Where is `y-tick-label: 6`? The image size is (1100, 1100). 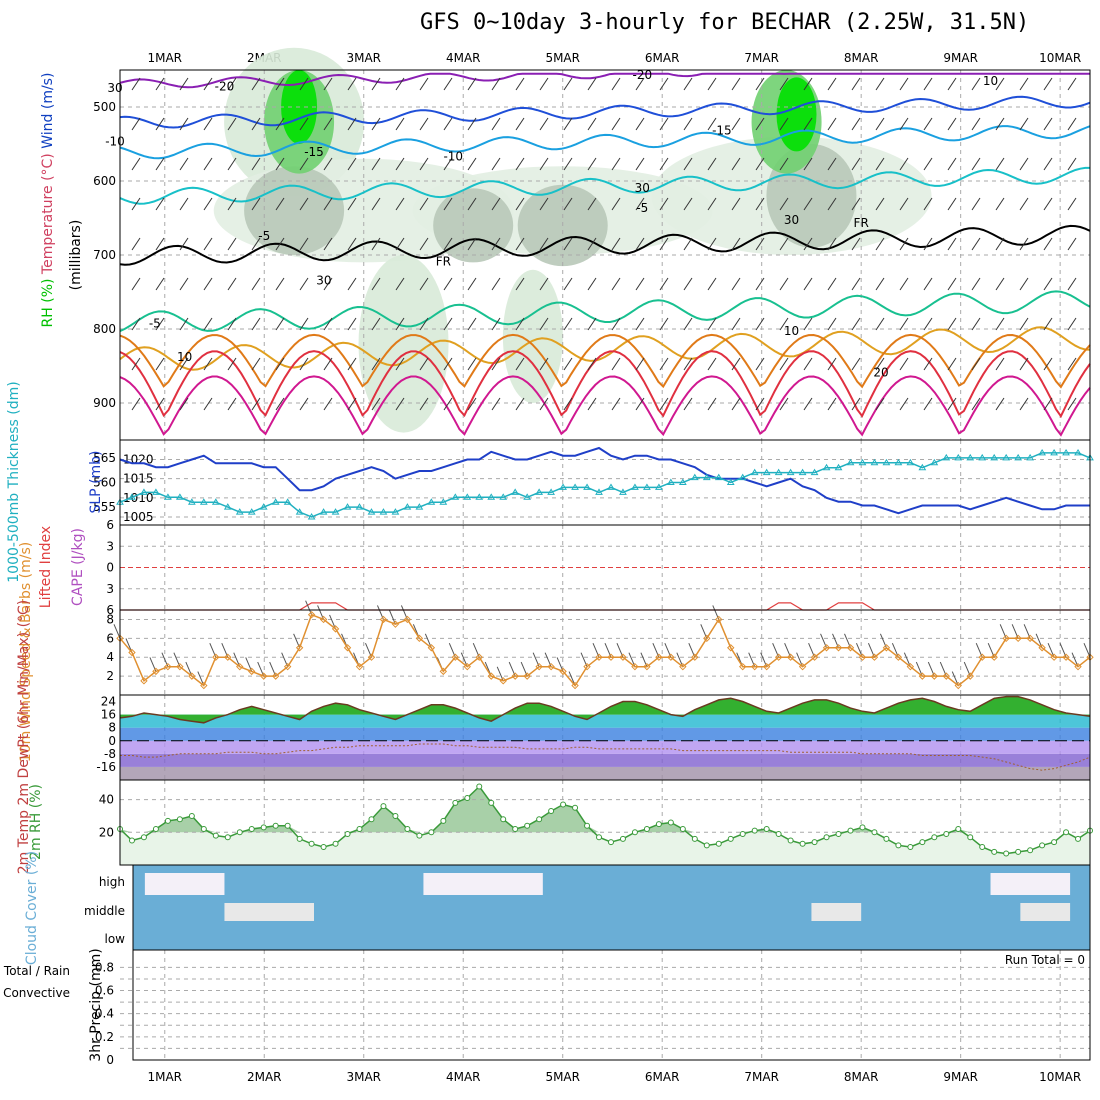 y-tick-label: 6 is located at coordinates (110, 525).